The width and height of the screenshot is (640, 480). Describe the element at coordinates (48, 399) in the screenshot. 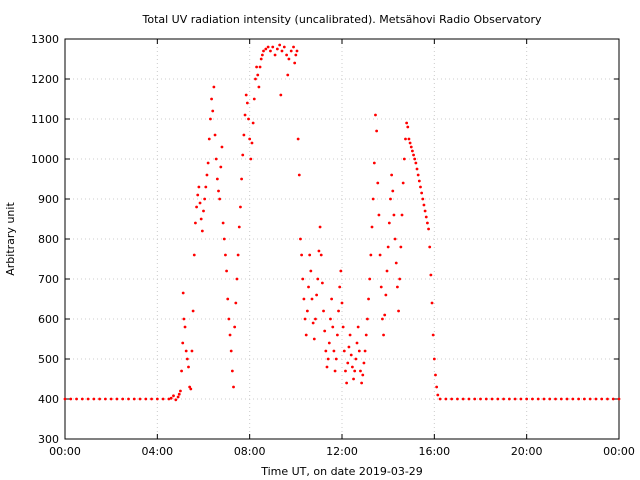

I see `y-tick-label: 400` at that location.